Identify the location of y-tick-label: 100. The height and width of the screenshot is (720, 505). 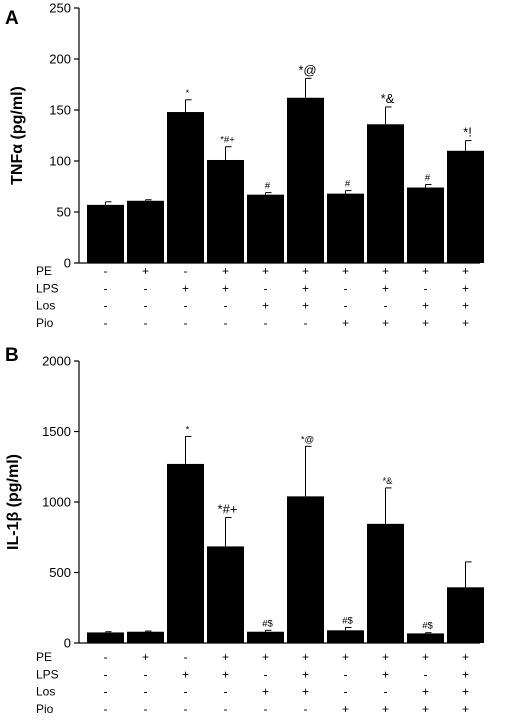
(60, 161).